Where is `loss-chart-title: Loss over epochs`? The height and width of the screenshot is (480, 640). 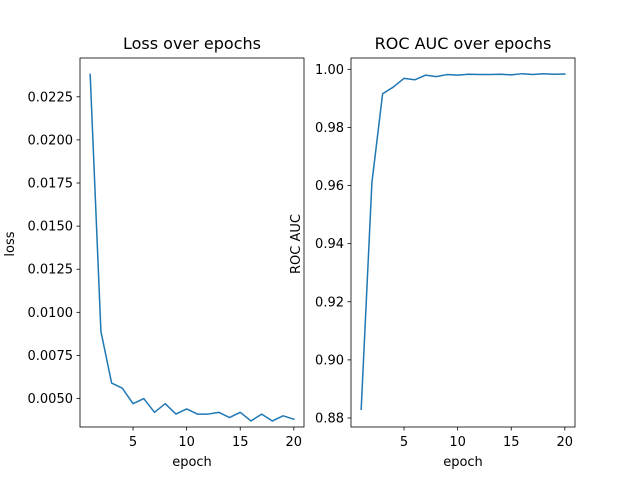 loss-chart-title: Loss over epochs is located at coordinates (192, 43).